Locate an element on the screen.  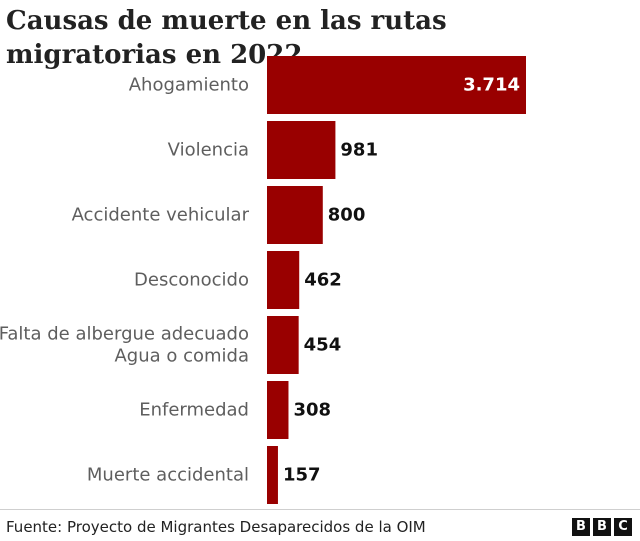
value-label: 800 is located at coordinates (347, 215).